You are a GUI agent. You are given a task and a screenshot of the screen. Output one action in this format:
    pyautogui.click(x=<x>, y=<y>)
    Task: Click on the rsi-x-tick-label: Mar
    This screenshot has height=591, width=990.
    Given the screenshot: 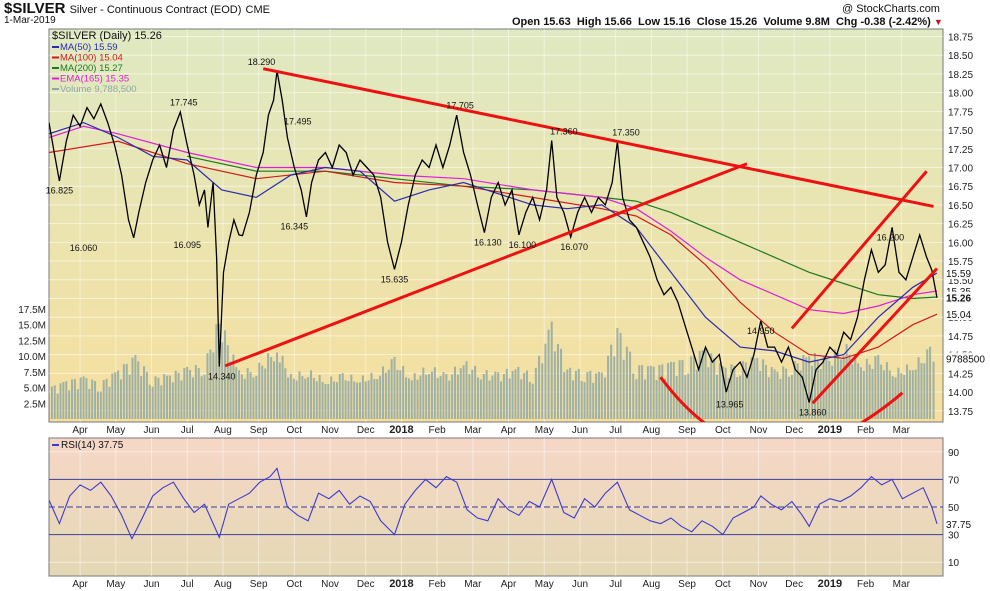 What is the action you would take?
    pyautogui.click(x=473, y=584)
    